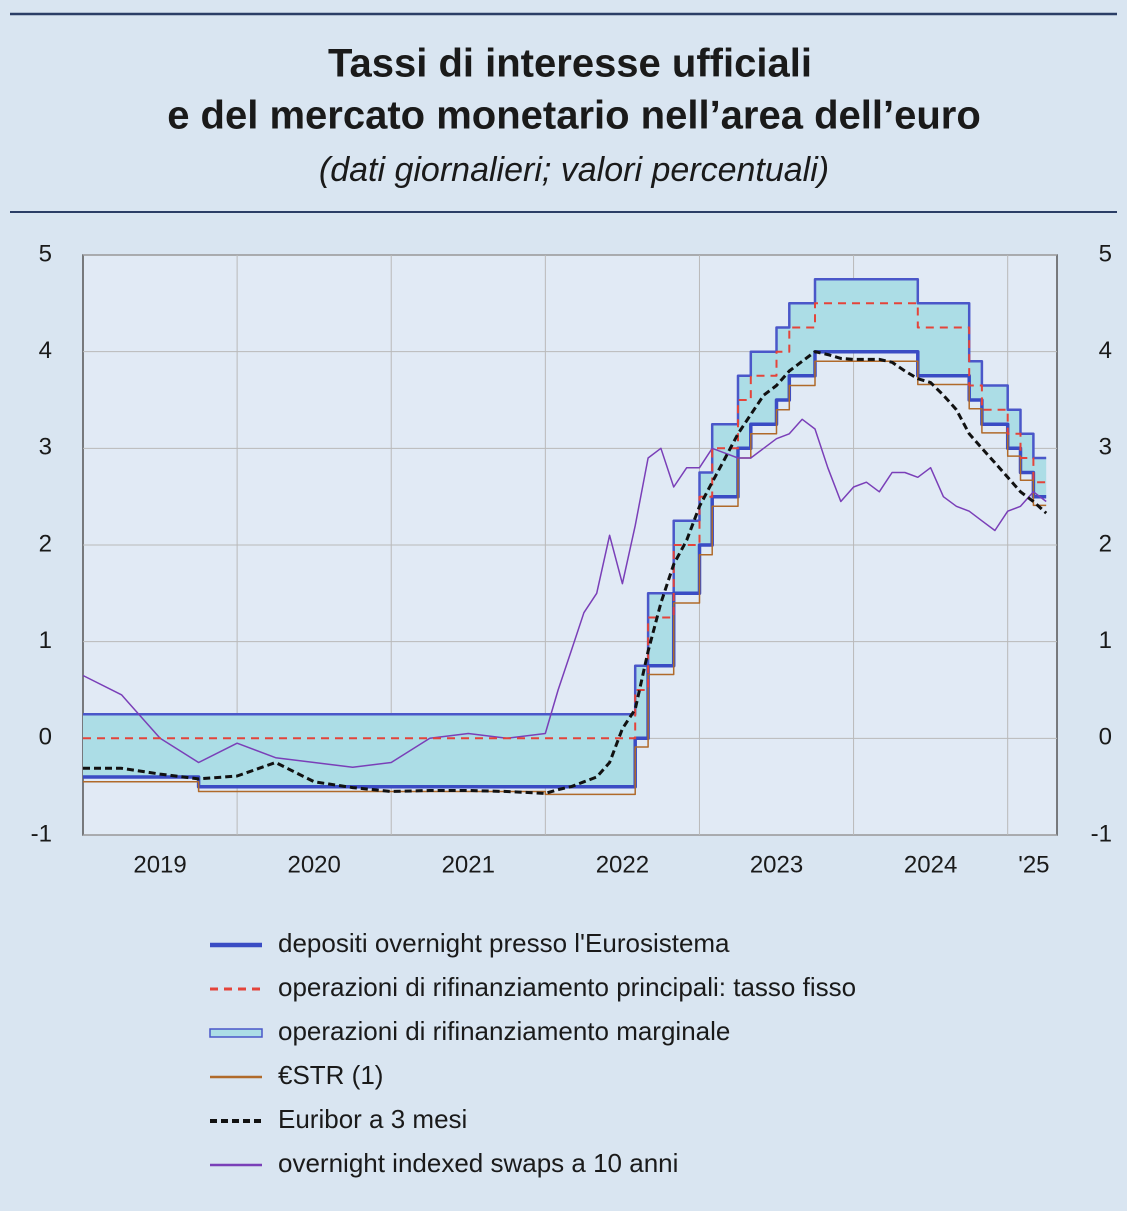 This screenshot has width=1127, height=1211. What do you see at coordinates (45, 447) in the screenshot?
I see `y-tick-label: 3` at bounding box center [45, 447].